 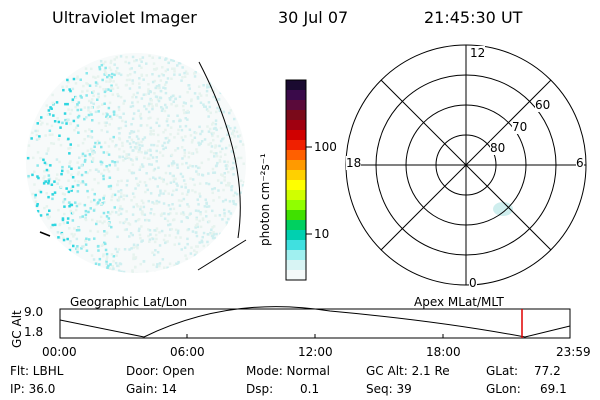 I want to click on time-tick-1800: 18:00, so click(x=443, y=352).